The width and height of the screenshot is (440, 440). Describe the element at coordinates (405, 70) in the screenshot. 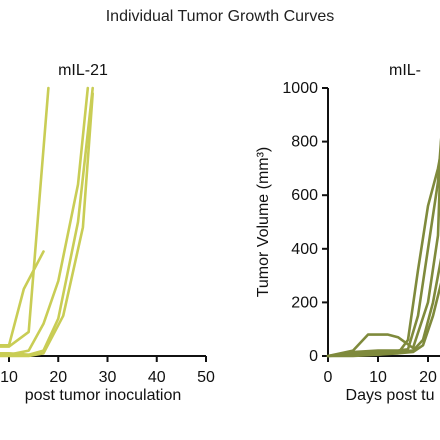

I see `panel-title: mIL-` at that location.